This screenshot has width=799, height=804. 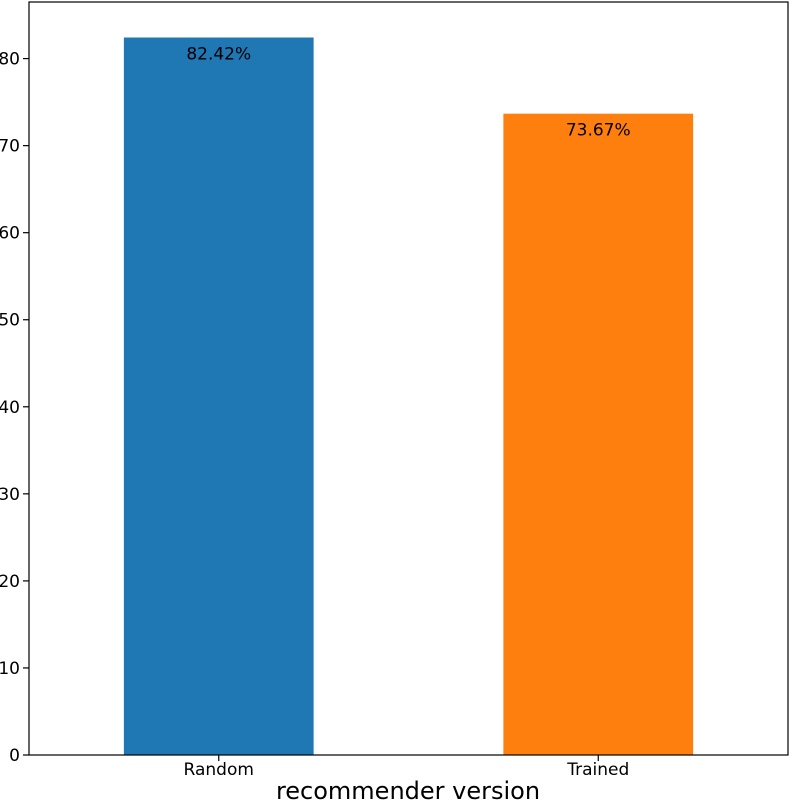 What do you see at coordinates (408, 790) in the screenshot?
I see `x-axis-label: recommender version` at bounding box center [408, 790].